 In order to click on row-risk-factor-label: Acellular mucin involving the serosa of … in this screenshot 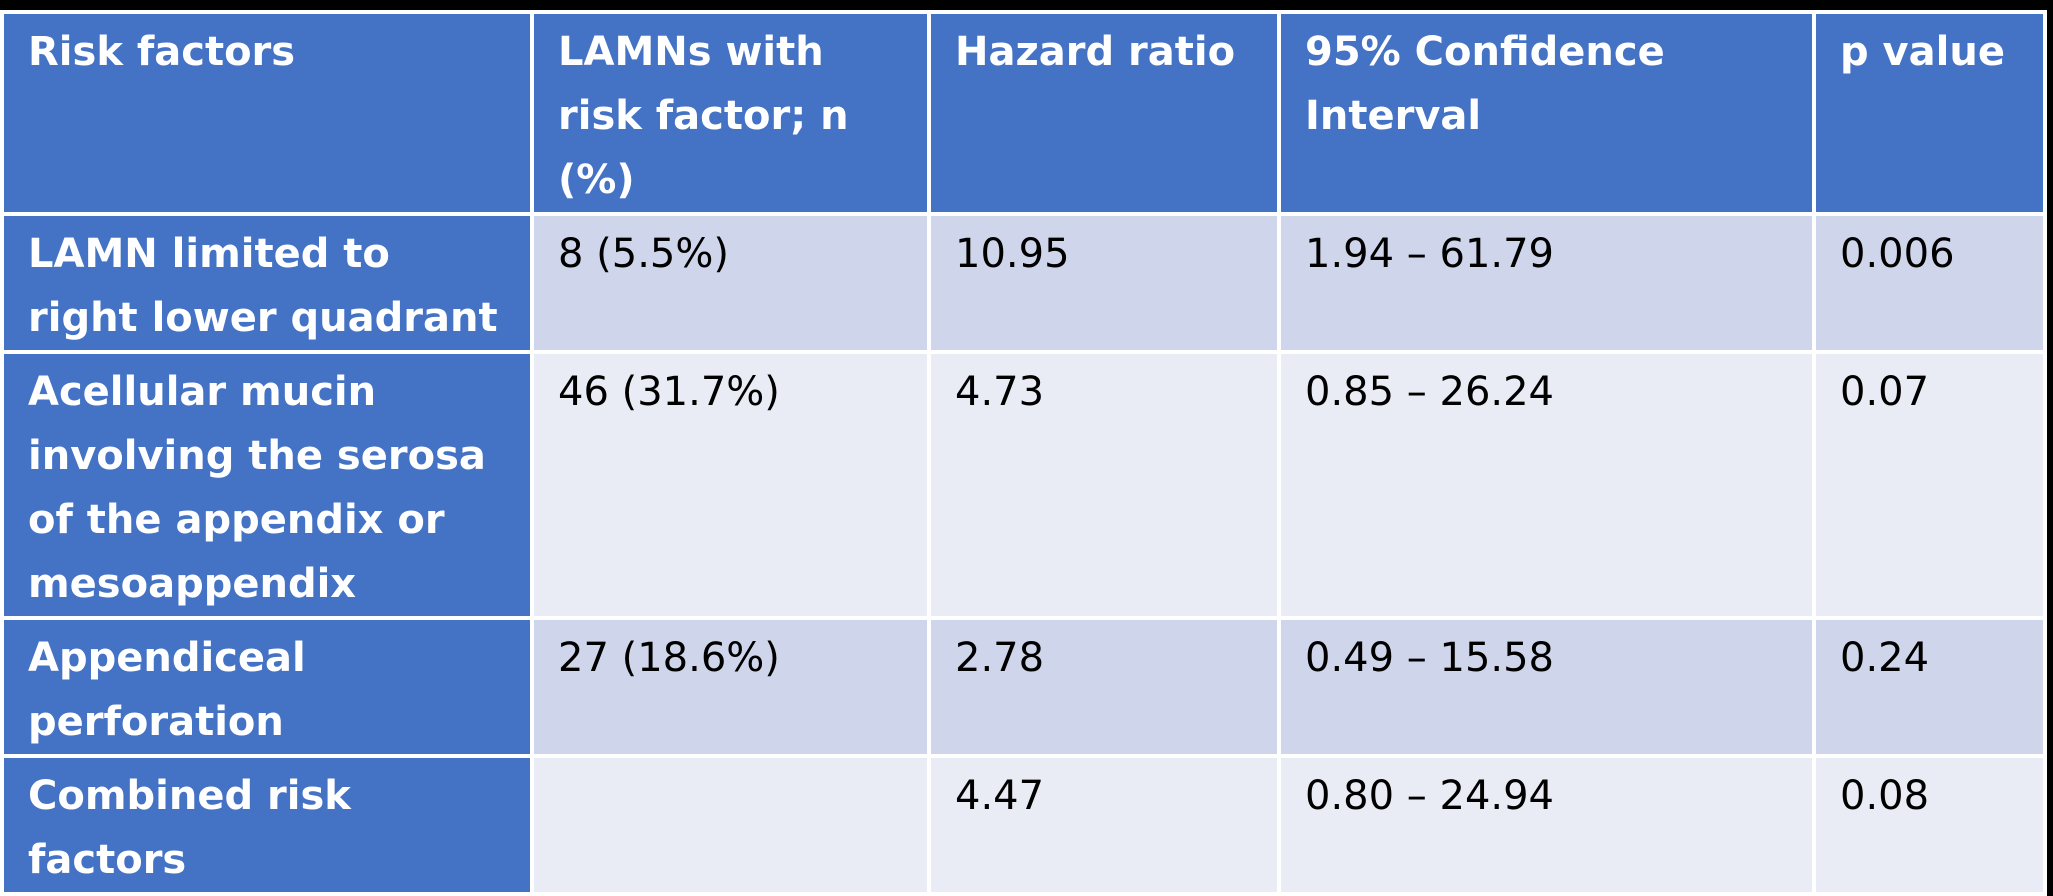, I will do `click(267, 485)`.